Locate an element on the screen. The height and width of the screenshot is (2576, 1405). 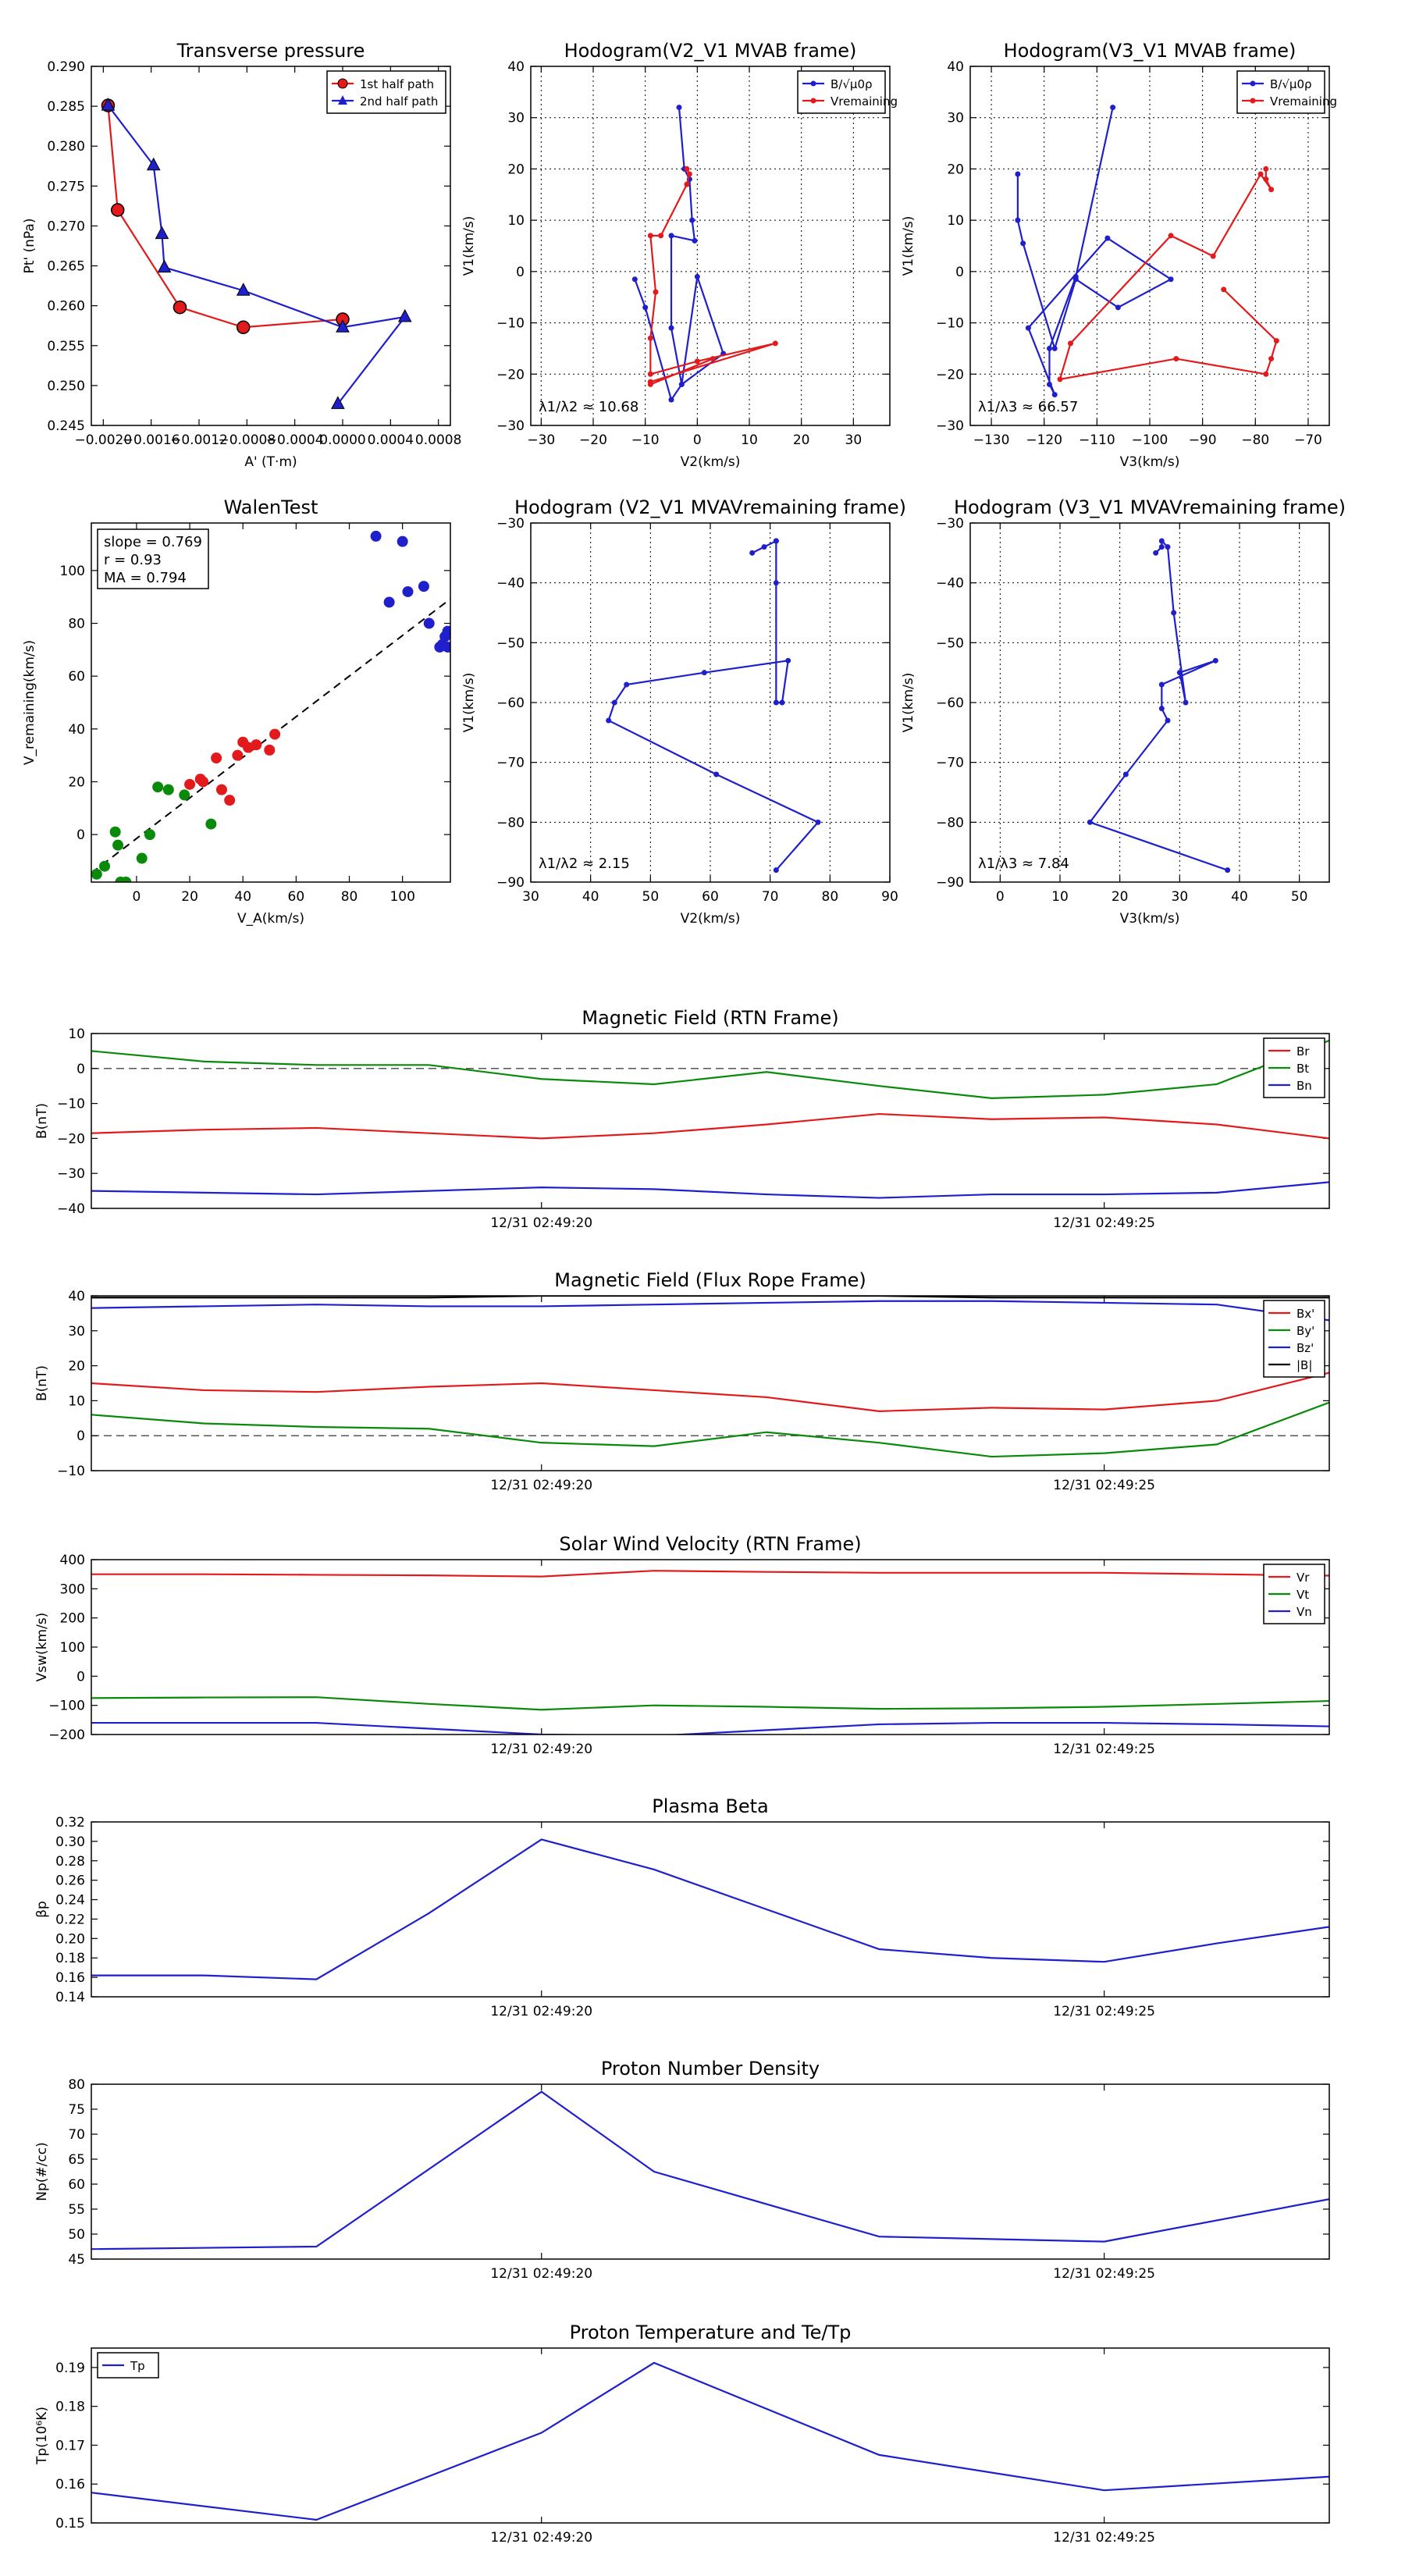
stats-line: slope = 0.769 is located at coordinates (153, 542).